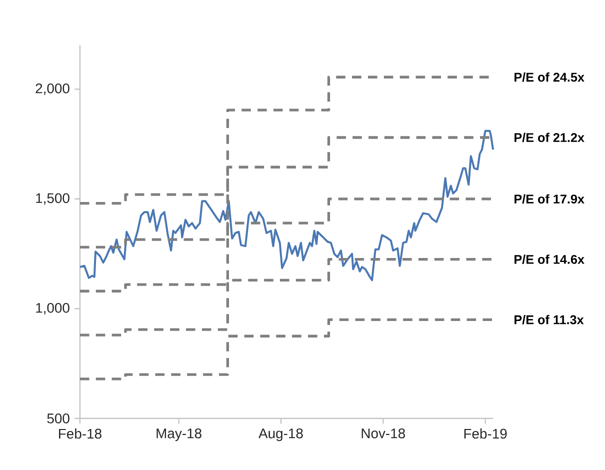 The width and height of the screenshot is (605, 470). What do you see at coordinates (549, 77) in the screenshot?
I see `series-label: P/E of 24.5x` at bounding box center [549, 77].